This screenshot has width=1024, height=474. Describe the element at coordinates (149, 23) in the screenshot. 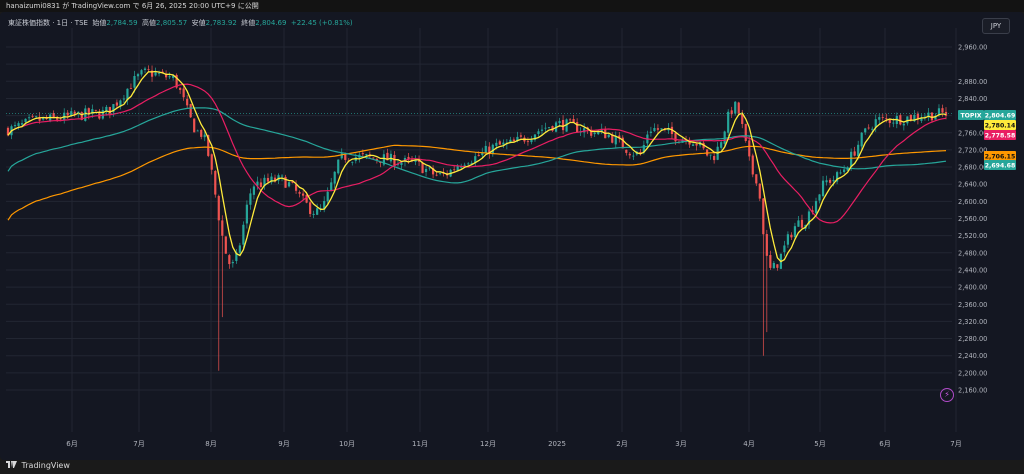

I see `high-label: 高値` at that location.